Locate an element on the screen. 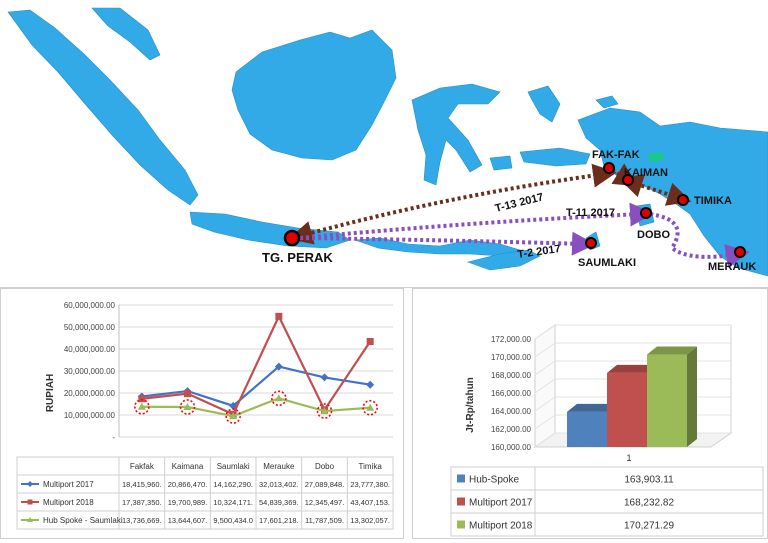  category-label: Timika is located at coordinates (371, 466).